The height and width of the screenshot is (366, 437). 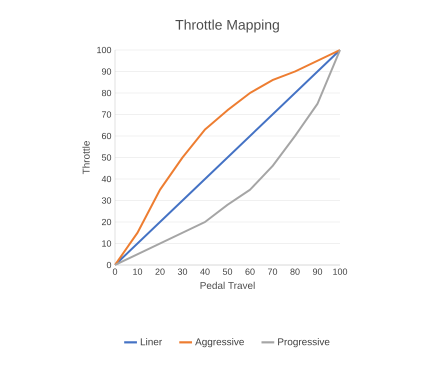 What do you see at coordinates (107, 71) in the screenshot?
I see `y-tick-label: 90` at bounding box center [107, 71].